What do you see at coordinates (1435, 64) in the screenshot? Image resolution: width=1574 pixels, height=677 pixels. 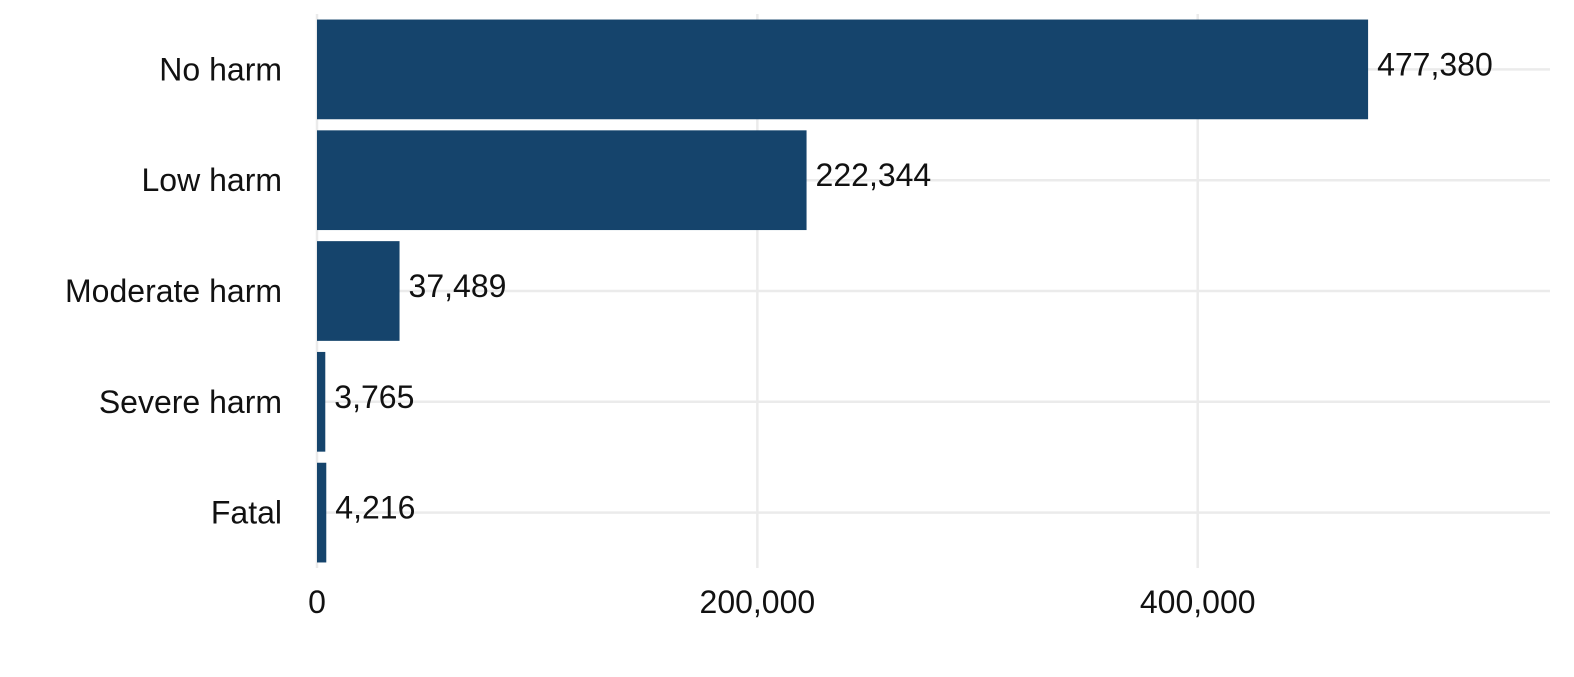 I see `bar-value-label: 477,380` at bounding box center [1435, 64].